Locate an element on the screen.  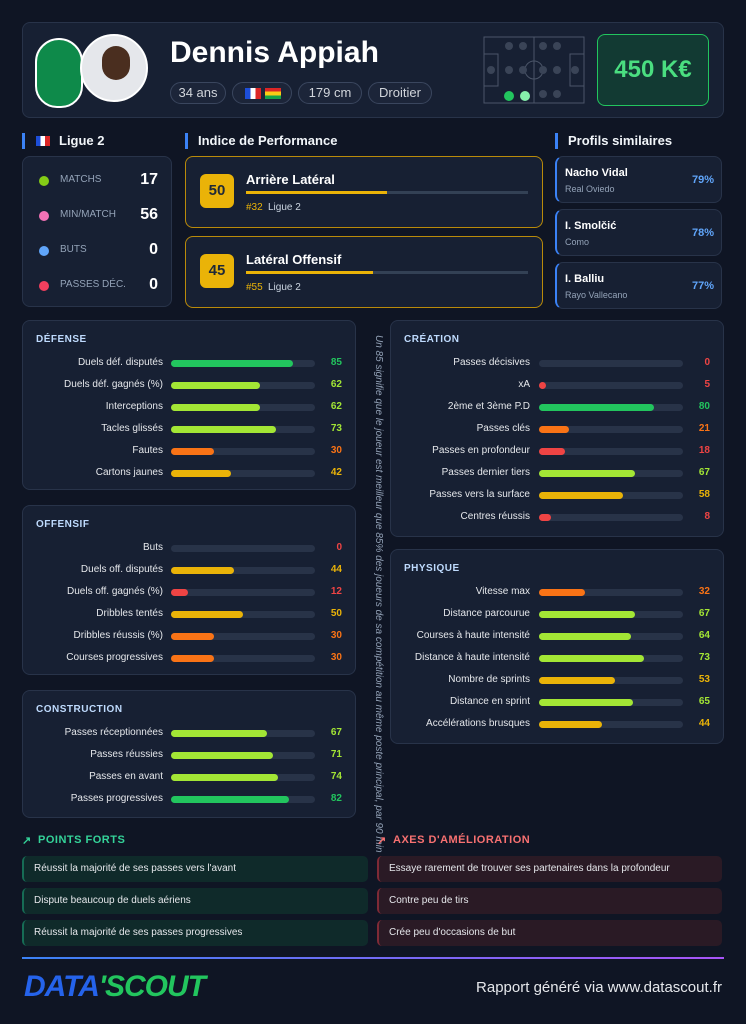
similar-name: I. Balliu is located at coordinates (585, 279).